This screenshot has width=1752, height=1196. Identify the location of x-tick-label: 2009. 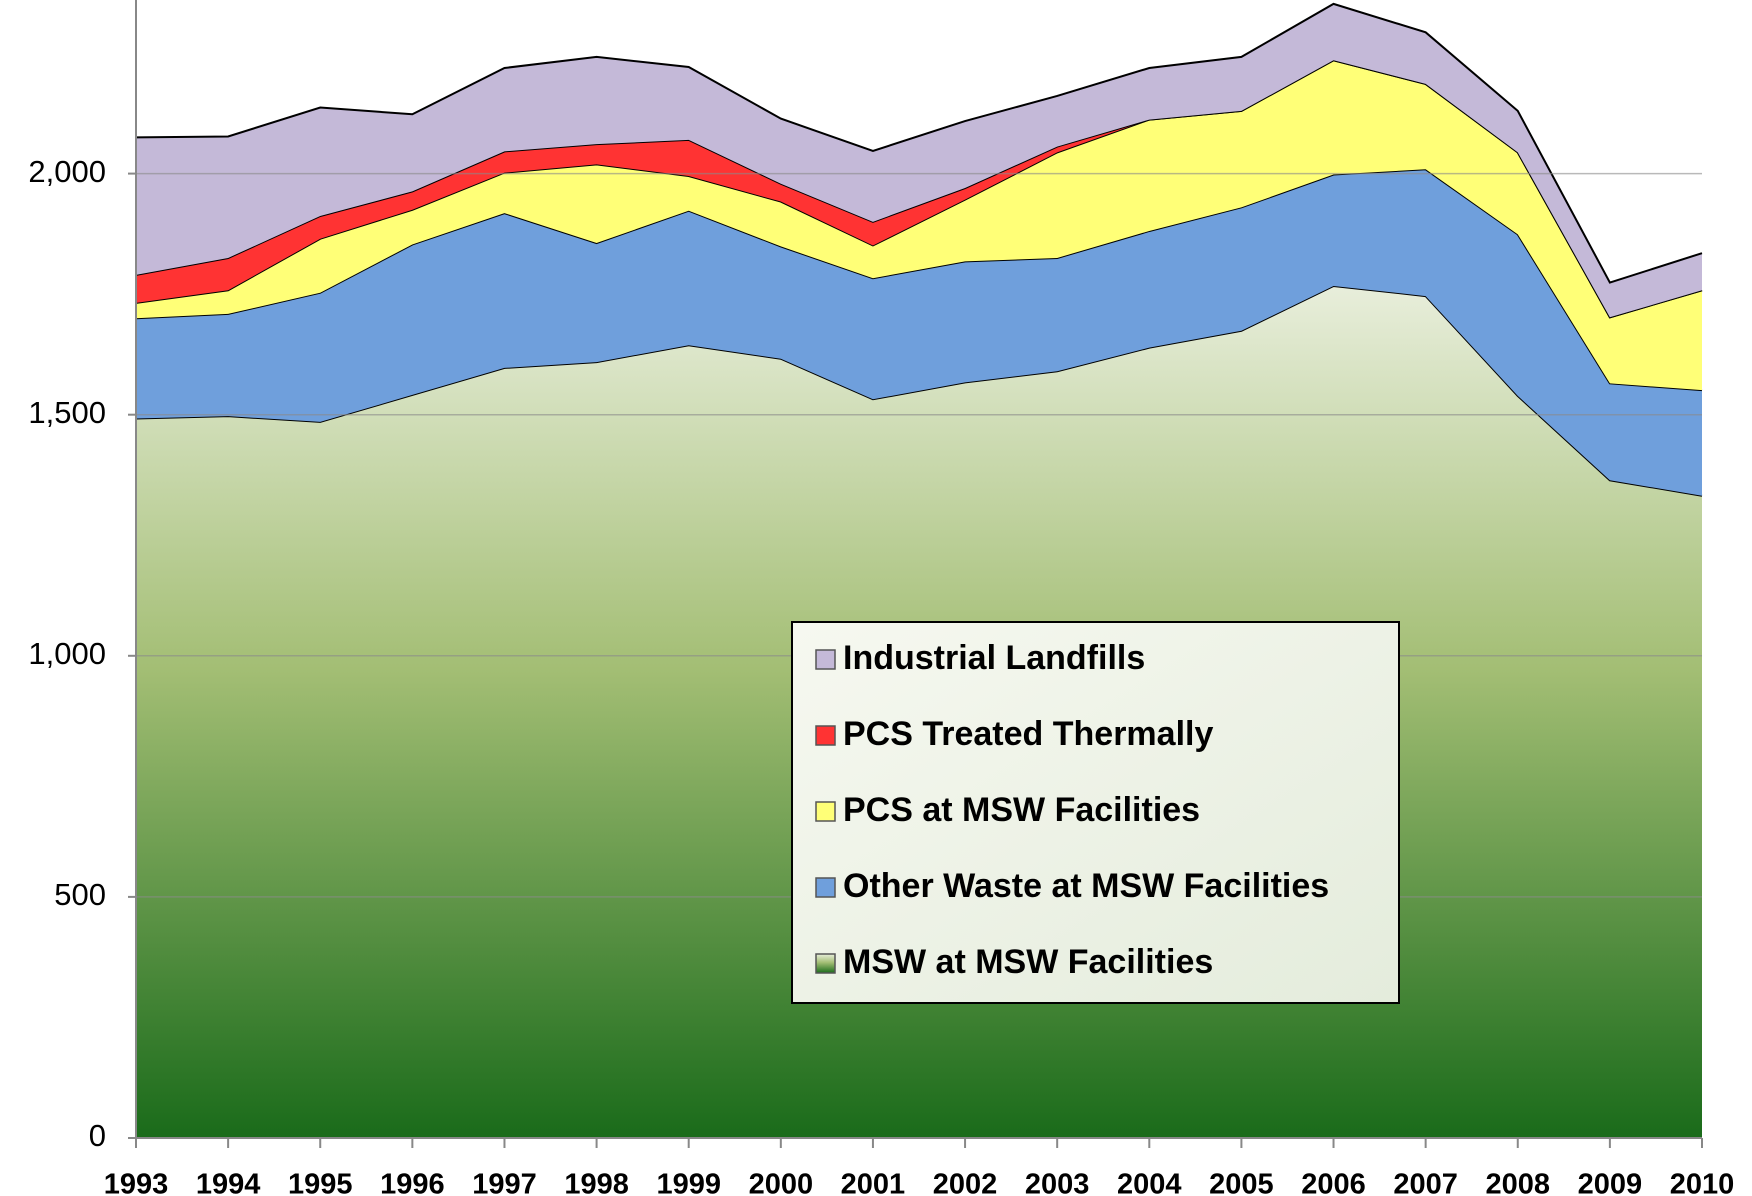
(1610, 1182).